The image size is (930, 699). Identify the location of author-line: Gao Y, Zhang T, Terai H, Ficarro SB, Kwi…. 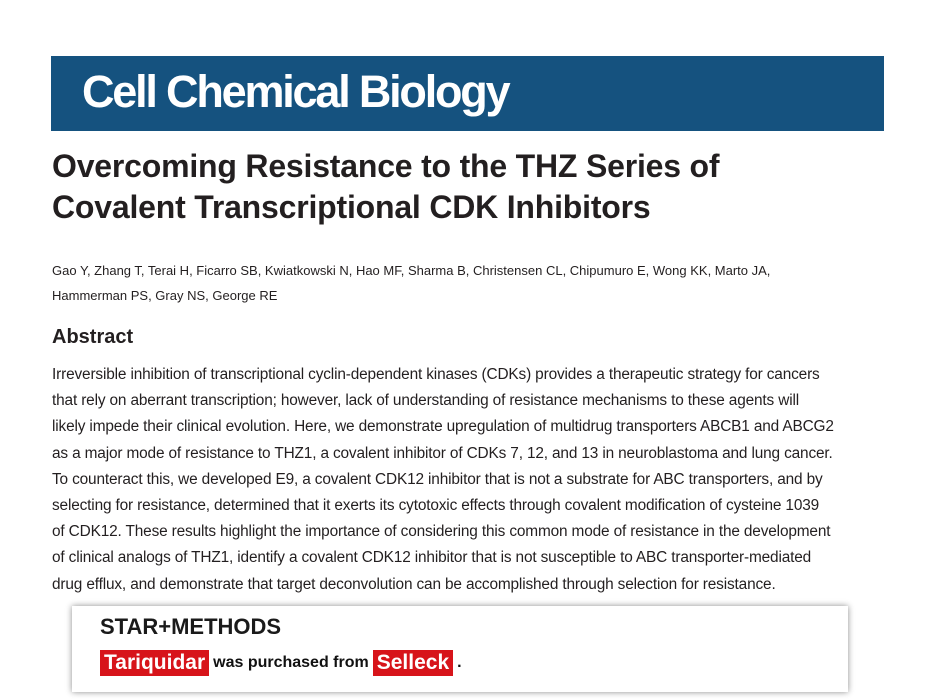
(411, 270).